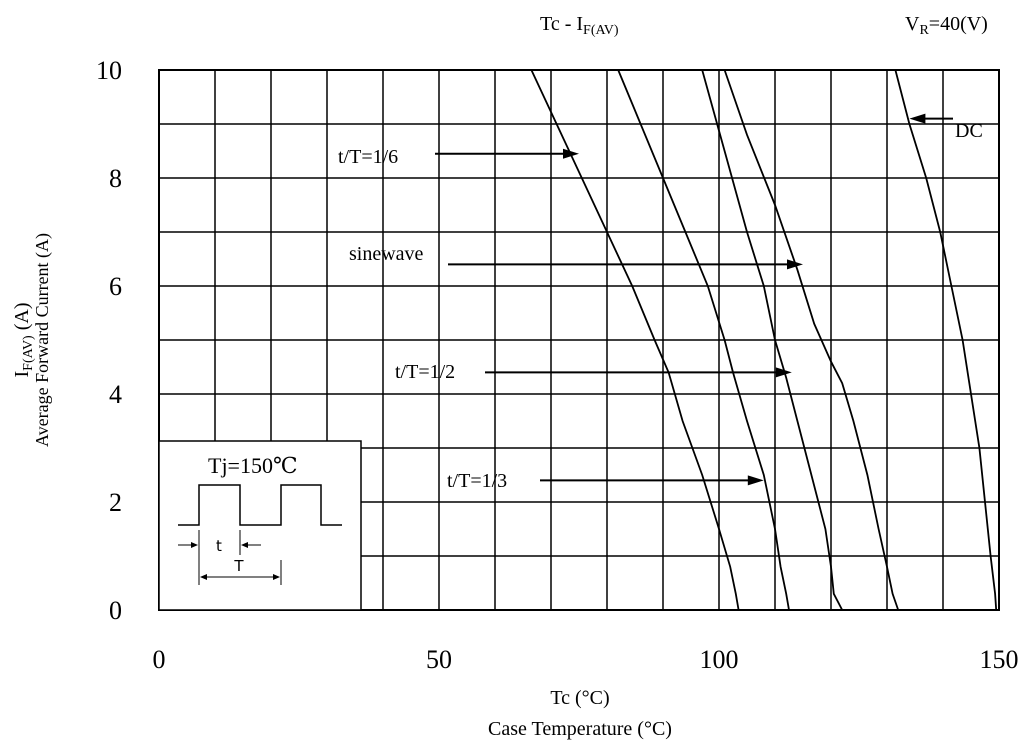 This screenshot has height=751, width=1028. I want to click on y-tick-label: 8, so click(115, 178).